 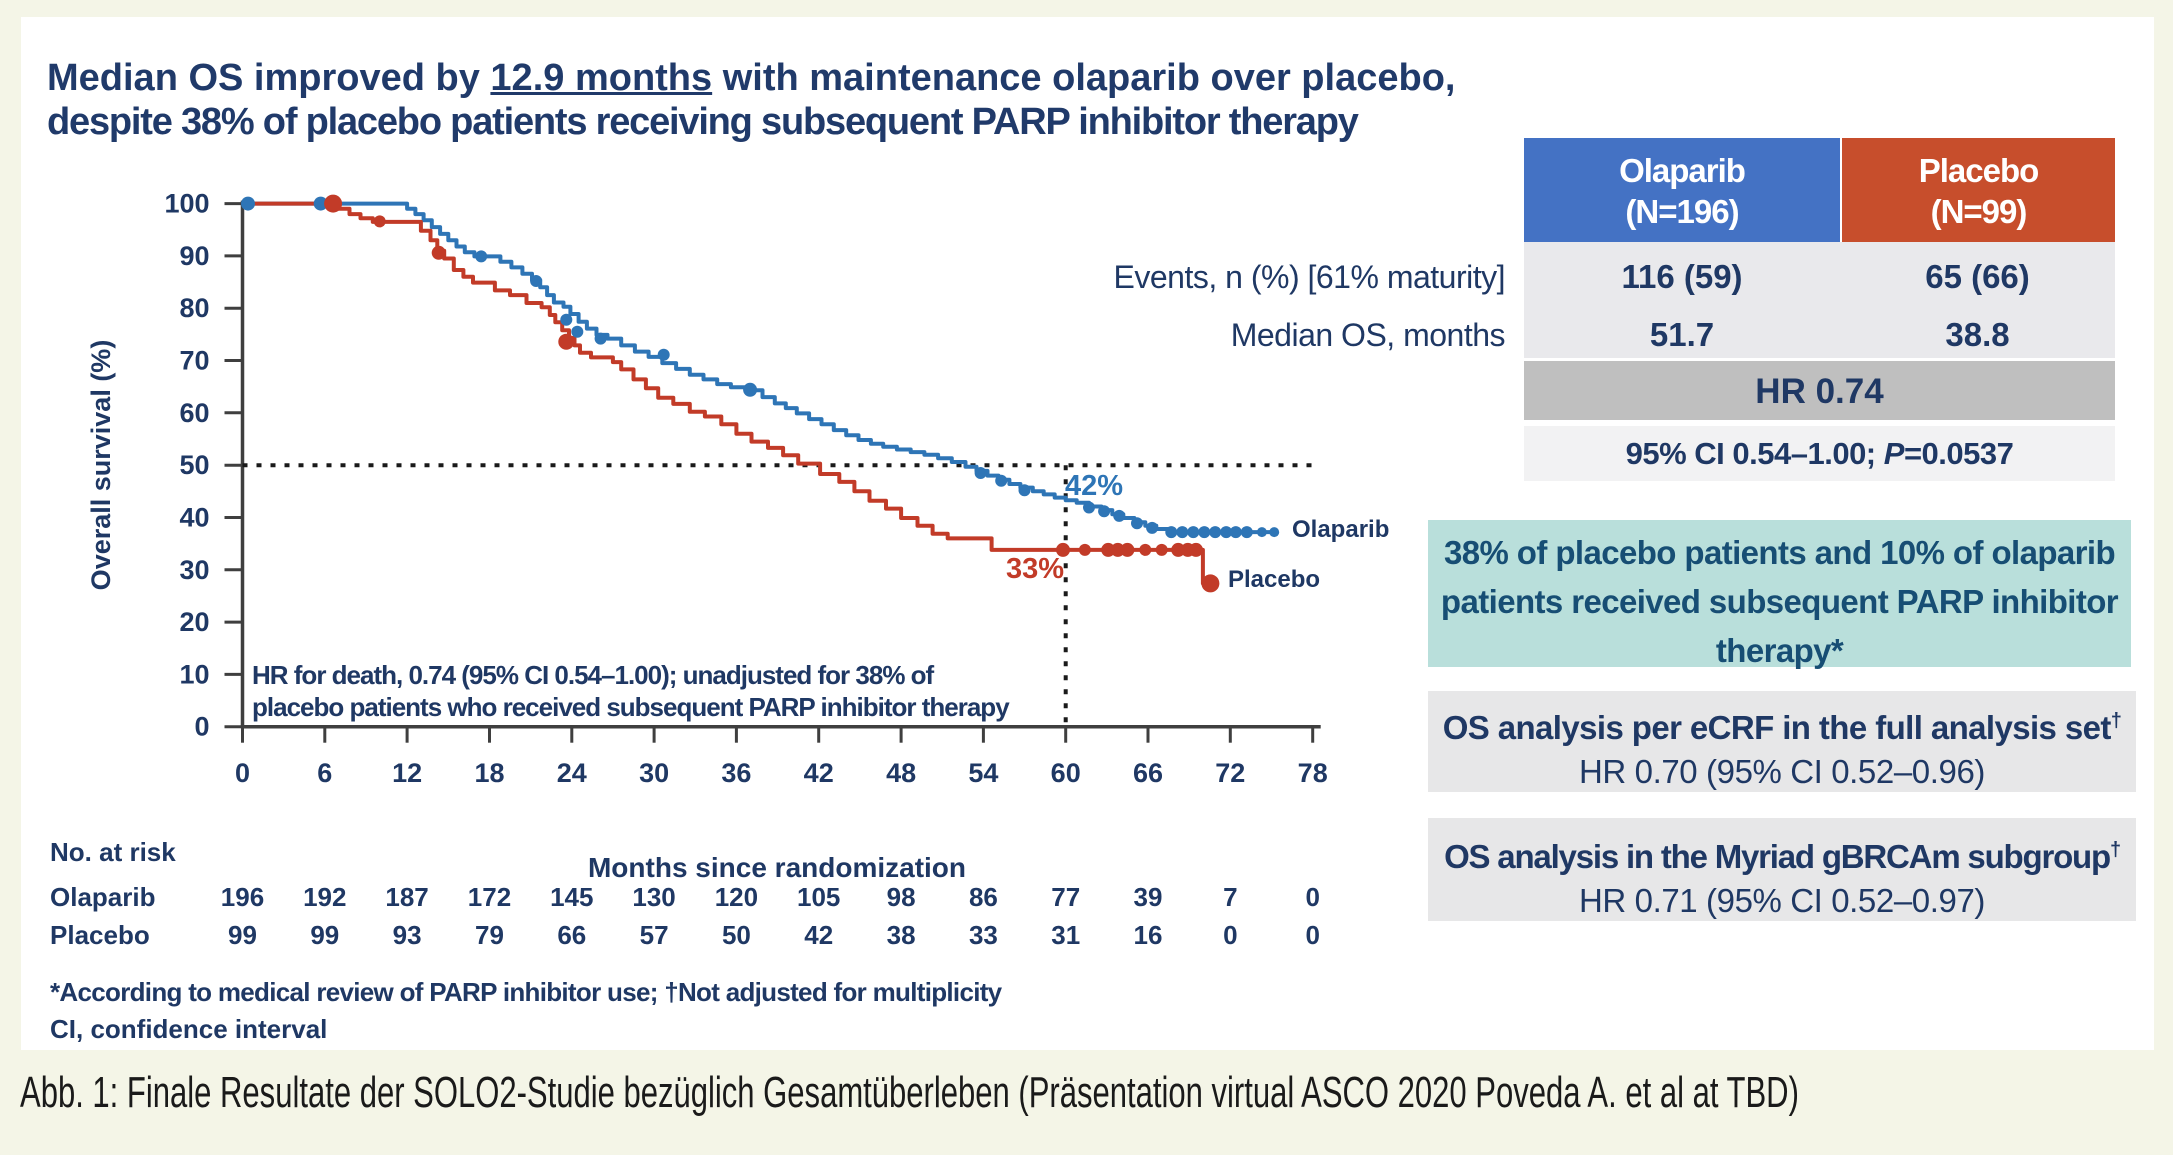 What do you see at coordinates (818, 897) in the screenshot?
I see `svg-text: 105` at bounding box center [818, 897].